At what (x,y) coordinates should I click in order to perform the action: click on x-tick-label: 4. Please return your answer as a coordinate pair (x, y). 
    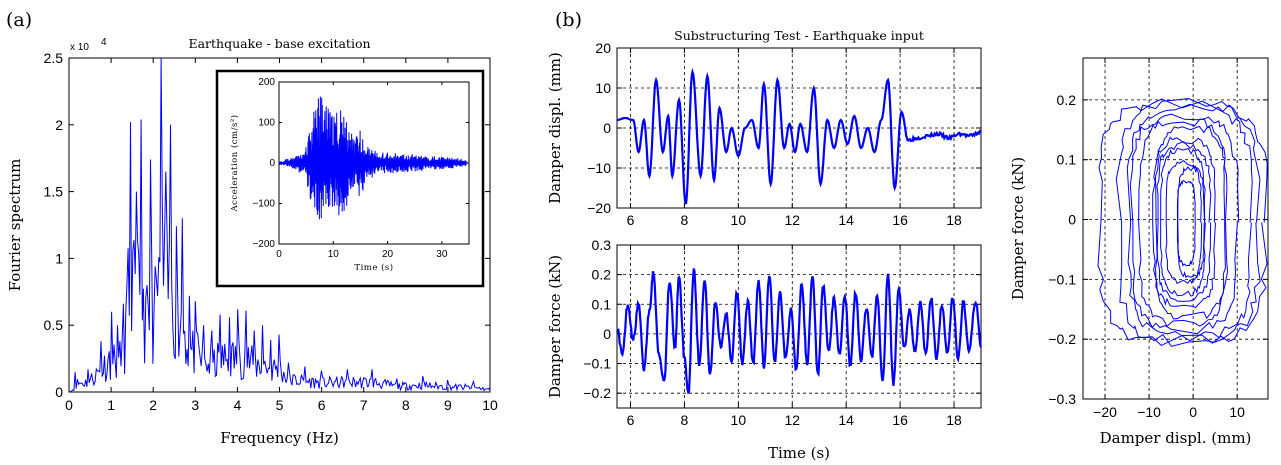
    Looking at the image, I should click on (238, 405).